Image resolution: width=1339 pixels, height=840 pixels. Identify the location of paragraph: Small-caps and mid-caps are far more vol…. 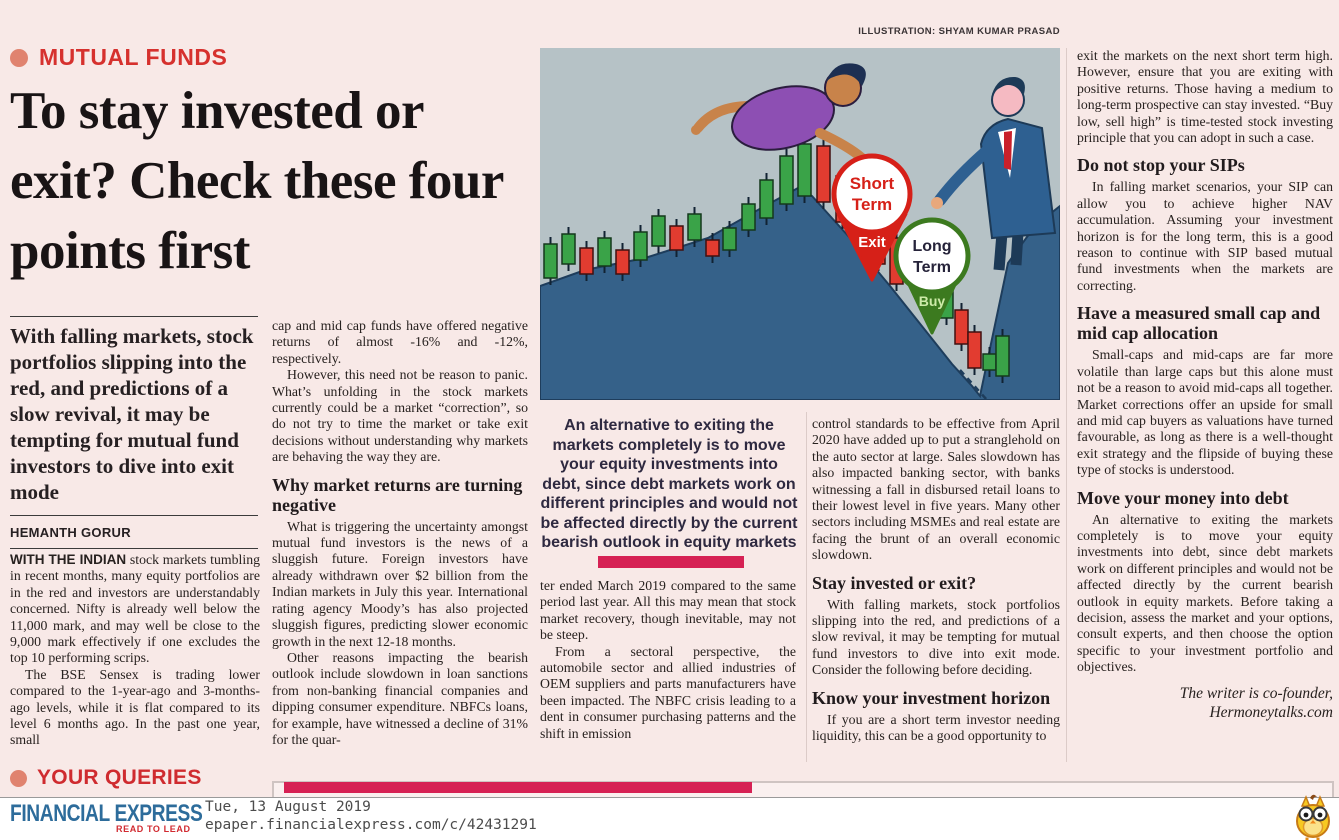
(1205, 412).